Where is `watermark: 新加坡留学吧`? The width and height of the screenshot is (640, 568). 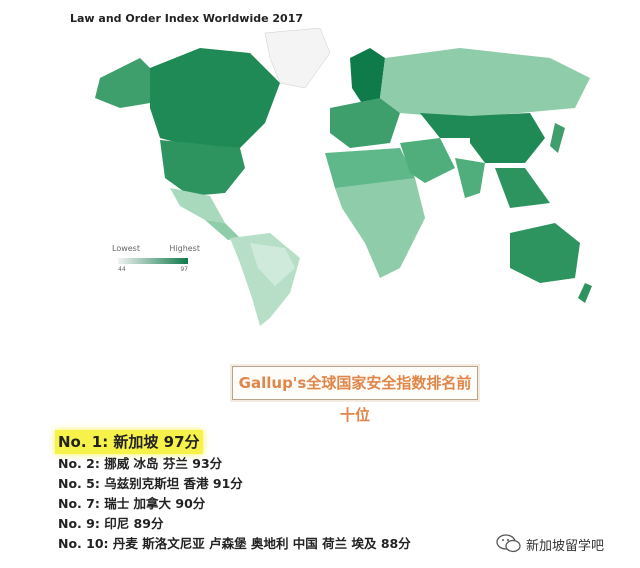 watermark: 新加坡留学吧 is located at coordinates (550, 544).